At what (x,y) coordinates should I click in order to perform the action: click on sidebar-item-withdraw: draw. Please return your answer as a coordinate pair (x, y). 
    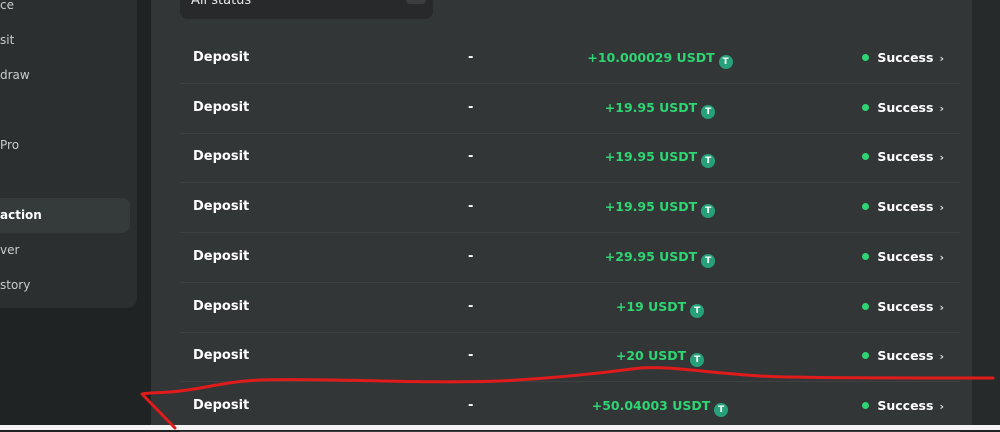
    Looking at the image, I should click on (15, 75).